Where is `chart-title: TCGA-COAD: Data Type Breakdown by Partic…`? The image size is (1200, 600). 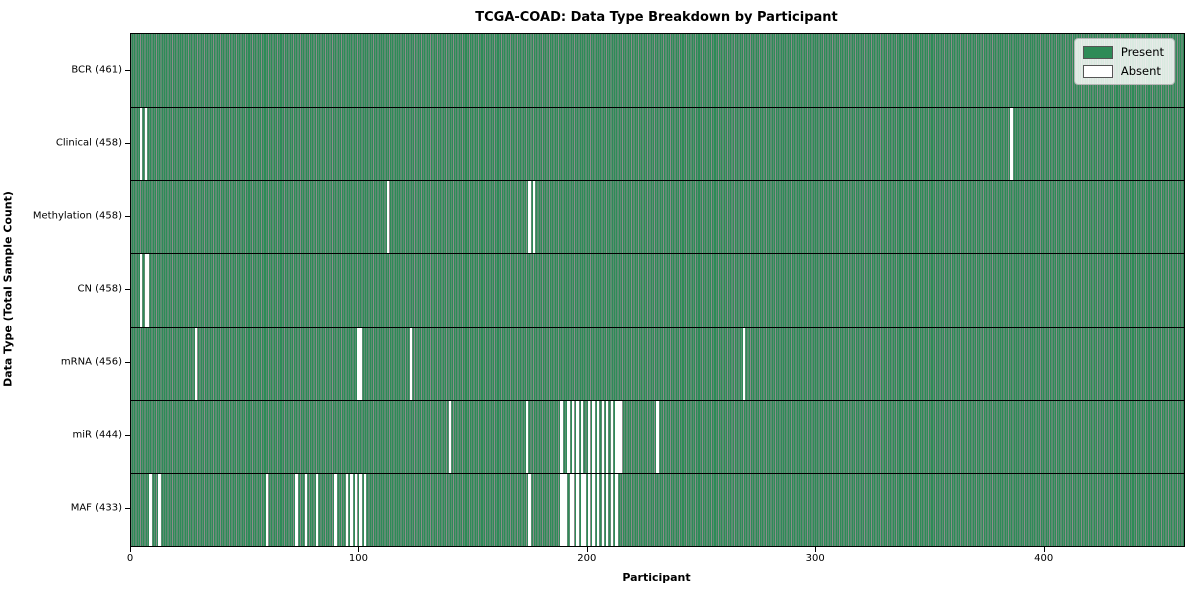
chart-title: TCGA-COAD: Data Type Breakdown by Partic… is located at coordinates (656, 17).